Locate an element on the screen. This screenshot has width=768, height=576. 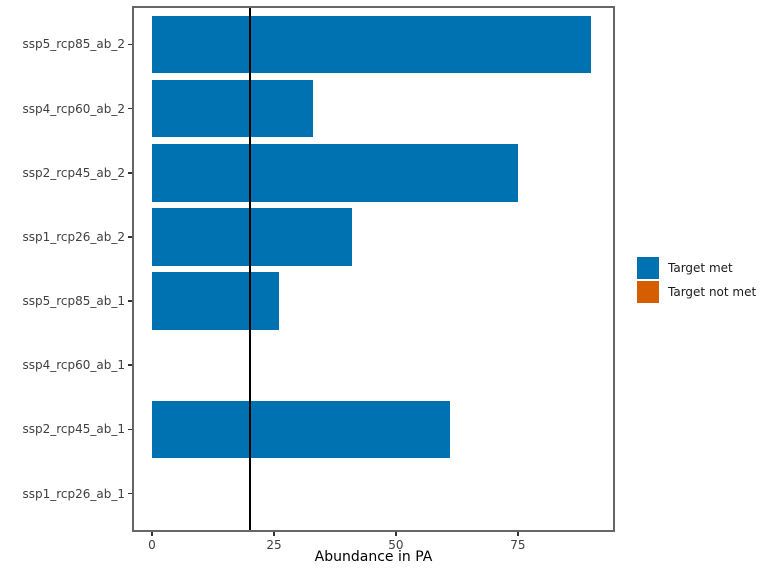
target-not-met-swatch is located at coordinates (648, 292).